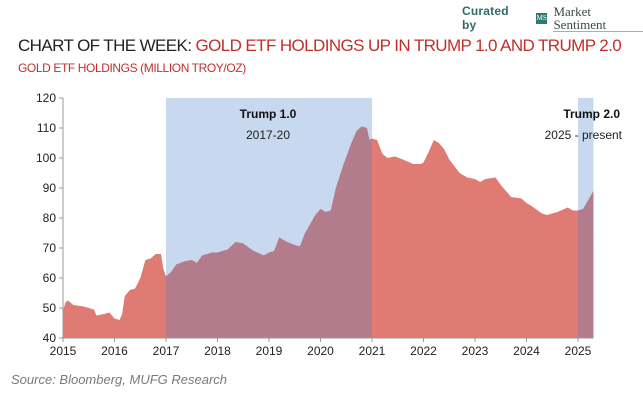  Describe the element at coordinates (105, 45) in the screenshot. I see `title-lead: CHART OF THE WEEK:` at that location.